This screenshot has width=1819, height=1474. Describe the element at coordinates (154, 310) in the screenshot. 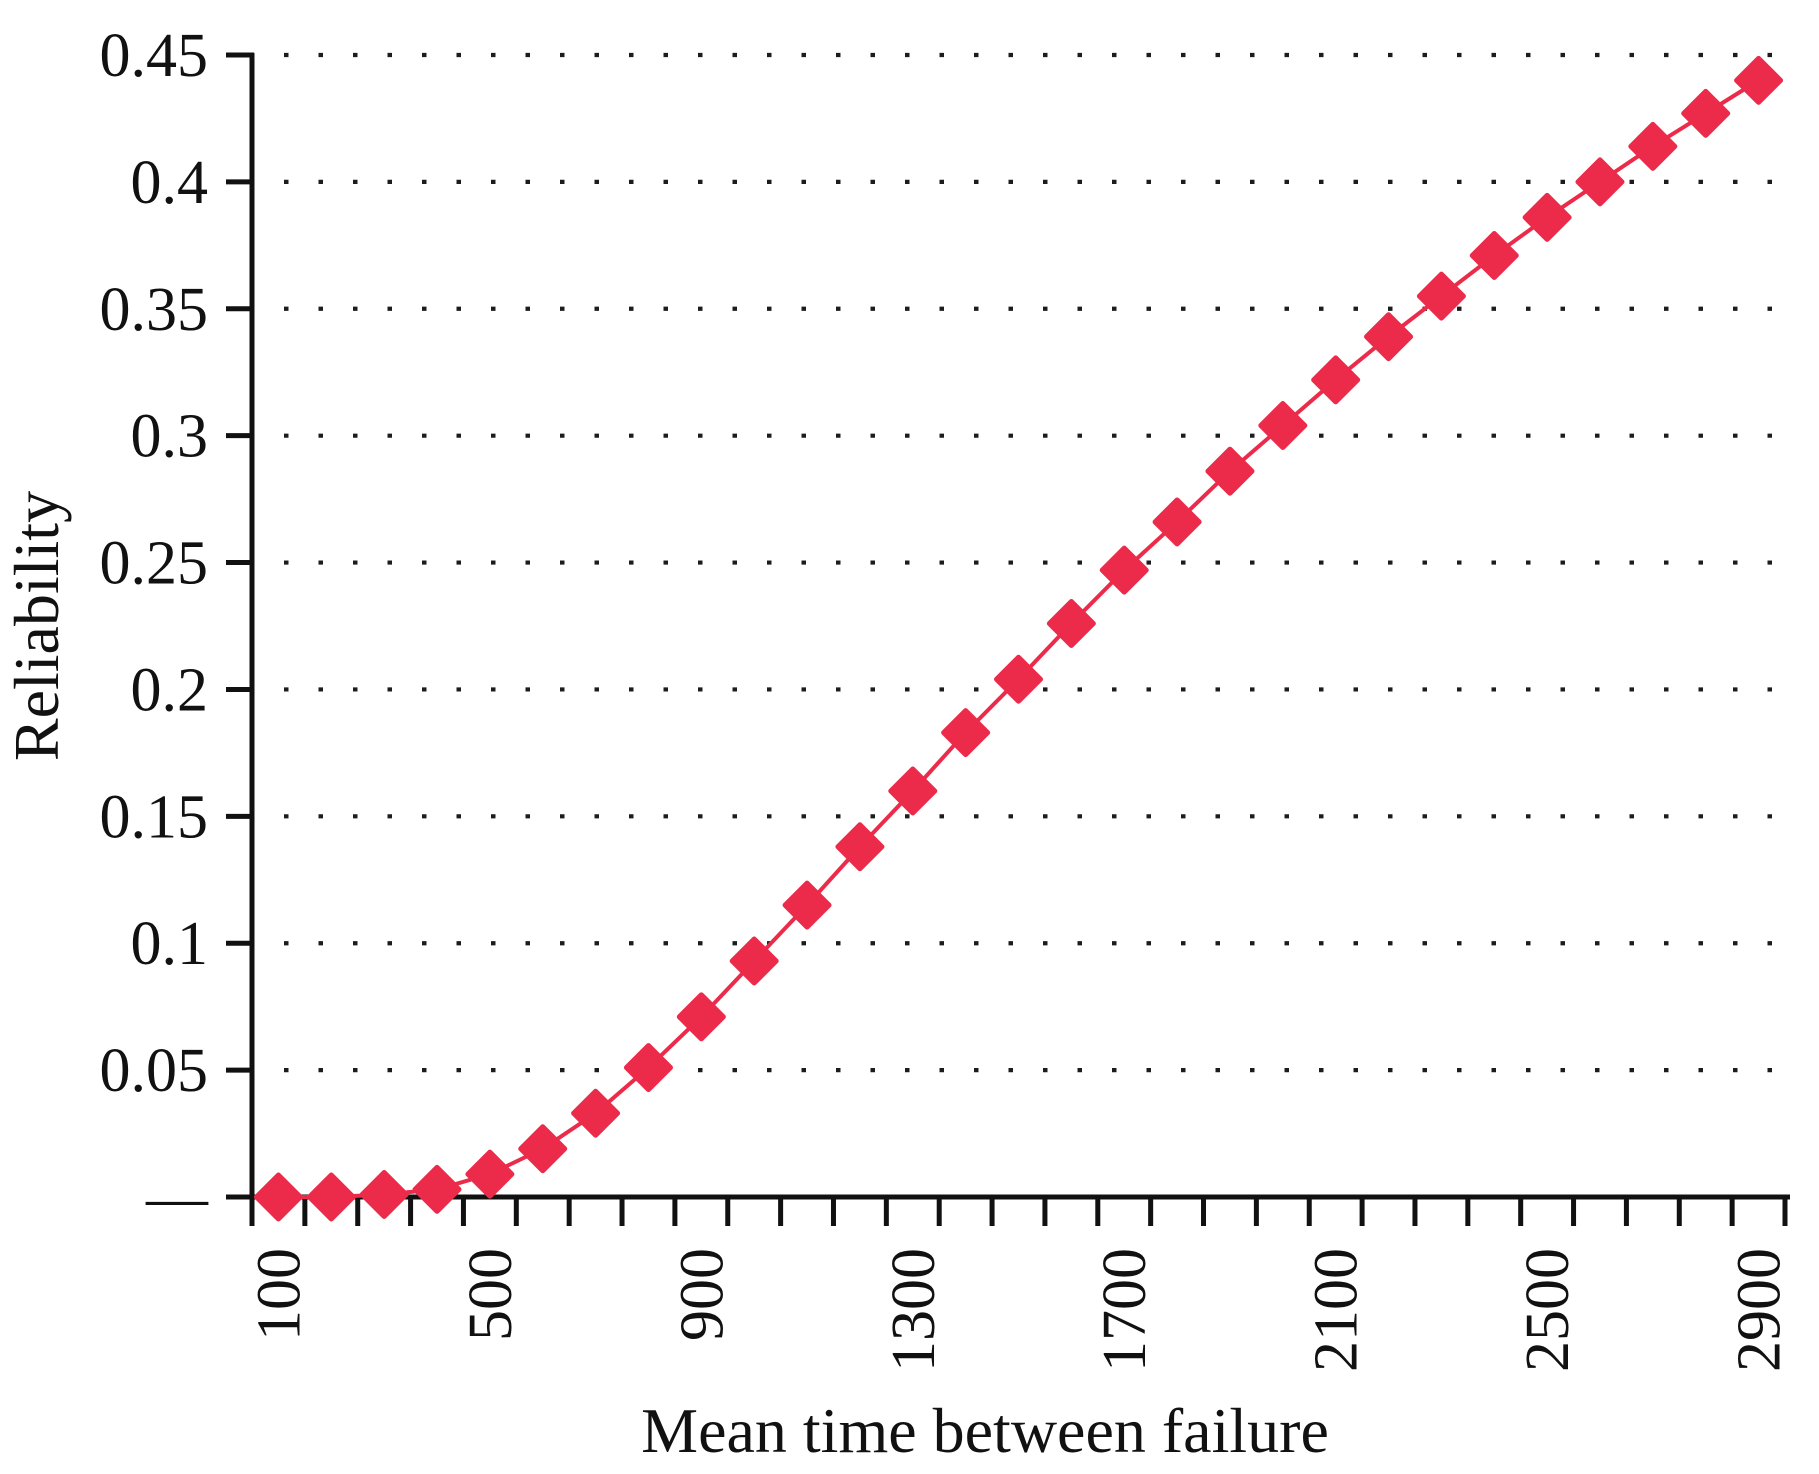

I see `y-tick-label: 0.35` at that location.